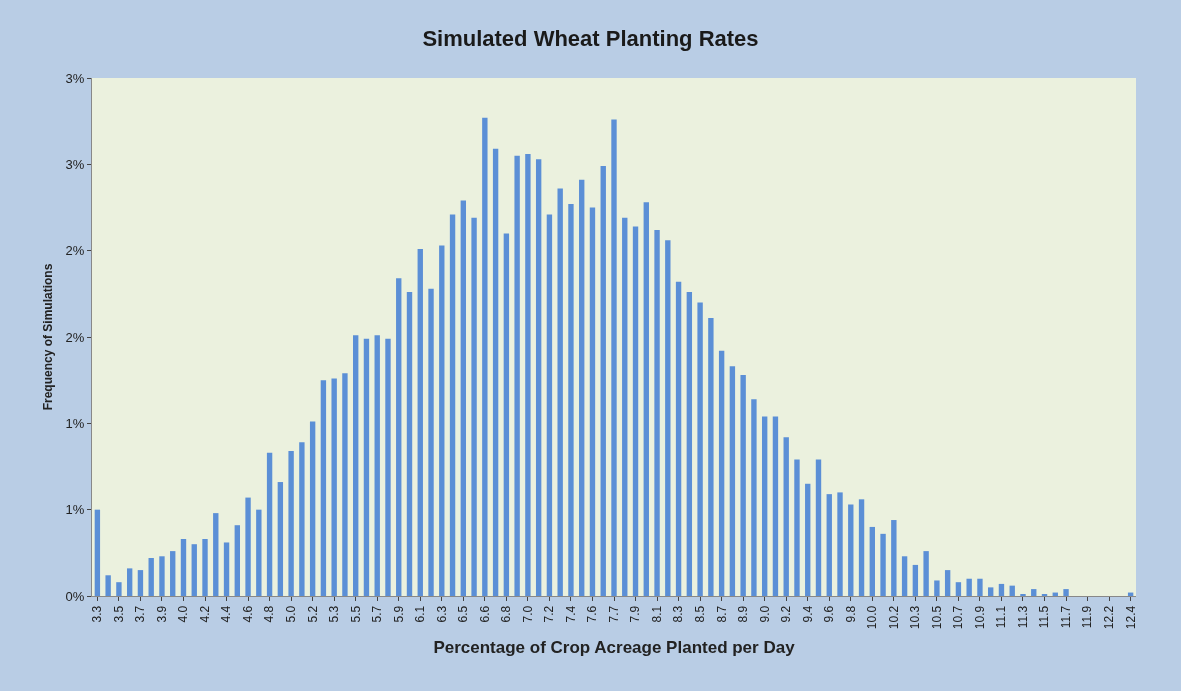 The width and height of the screenshot is (1181, 691). Describe the element at coordinates (700, 614) in the screenshot. I see `x-tick-label: 8.5` at that location.